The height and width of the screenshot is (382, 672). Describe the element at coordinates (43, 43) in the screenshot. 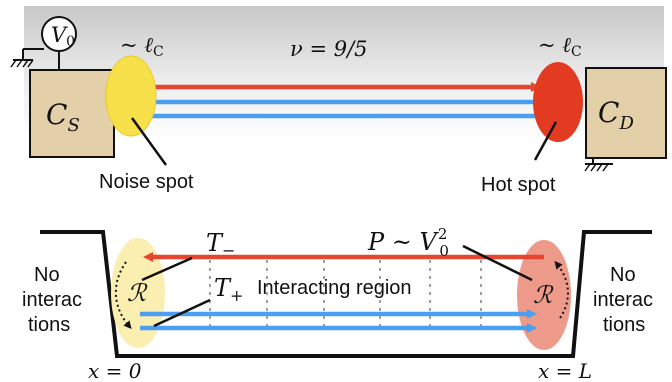

I see `voltage-source: V0` at that location.